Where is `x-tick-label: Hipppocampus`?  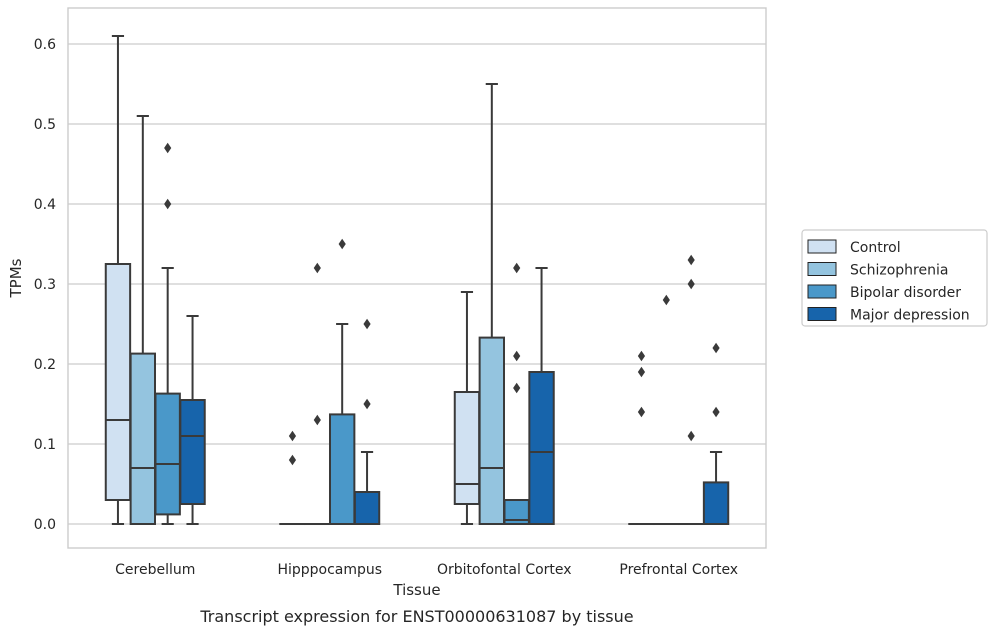 x-tick-label: Hipppocampus is located at coordinates (329, 570).